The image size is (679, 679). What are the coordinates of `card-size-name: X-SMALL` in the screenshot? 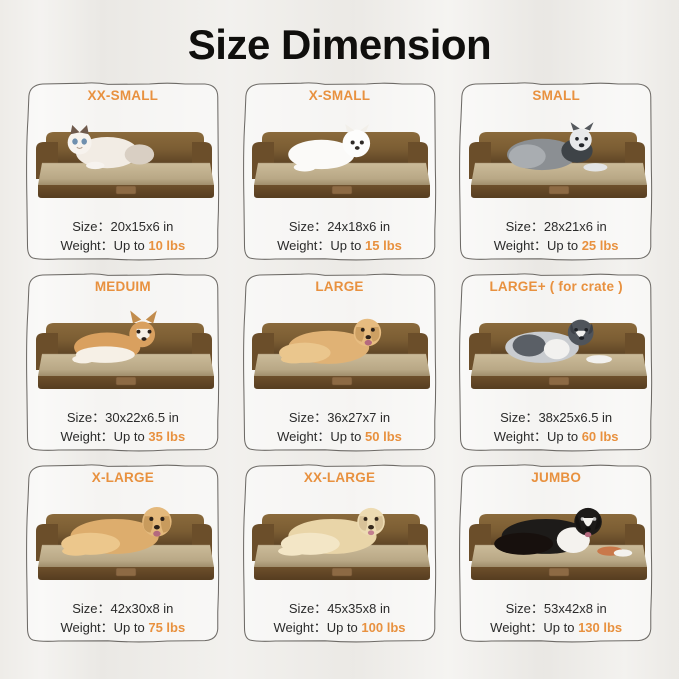 It's located at (339, 95).